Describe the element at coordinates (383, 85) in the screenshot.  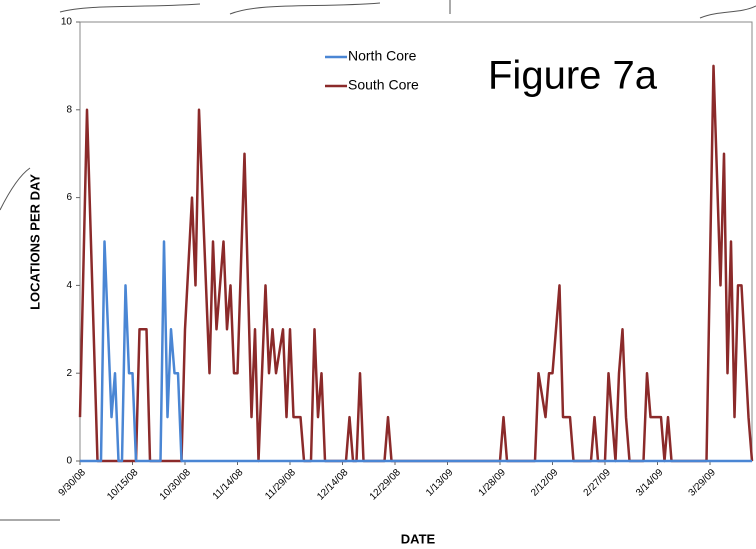
I see `legend-label: South Core` at that location.